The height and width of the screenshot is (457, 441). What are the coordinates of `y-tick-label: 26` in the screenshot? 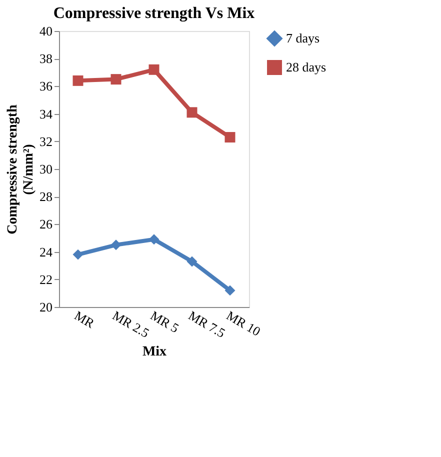 It's located at (46, 224).